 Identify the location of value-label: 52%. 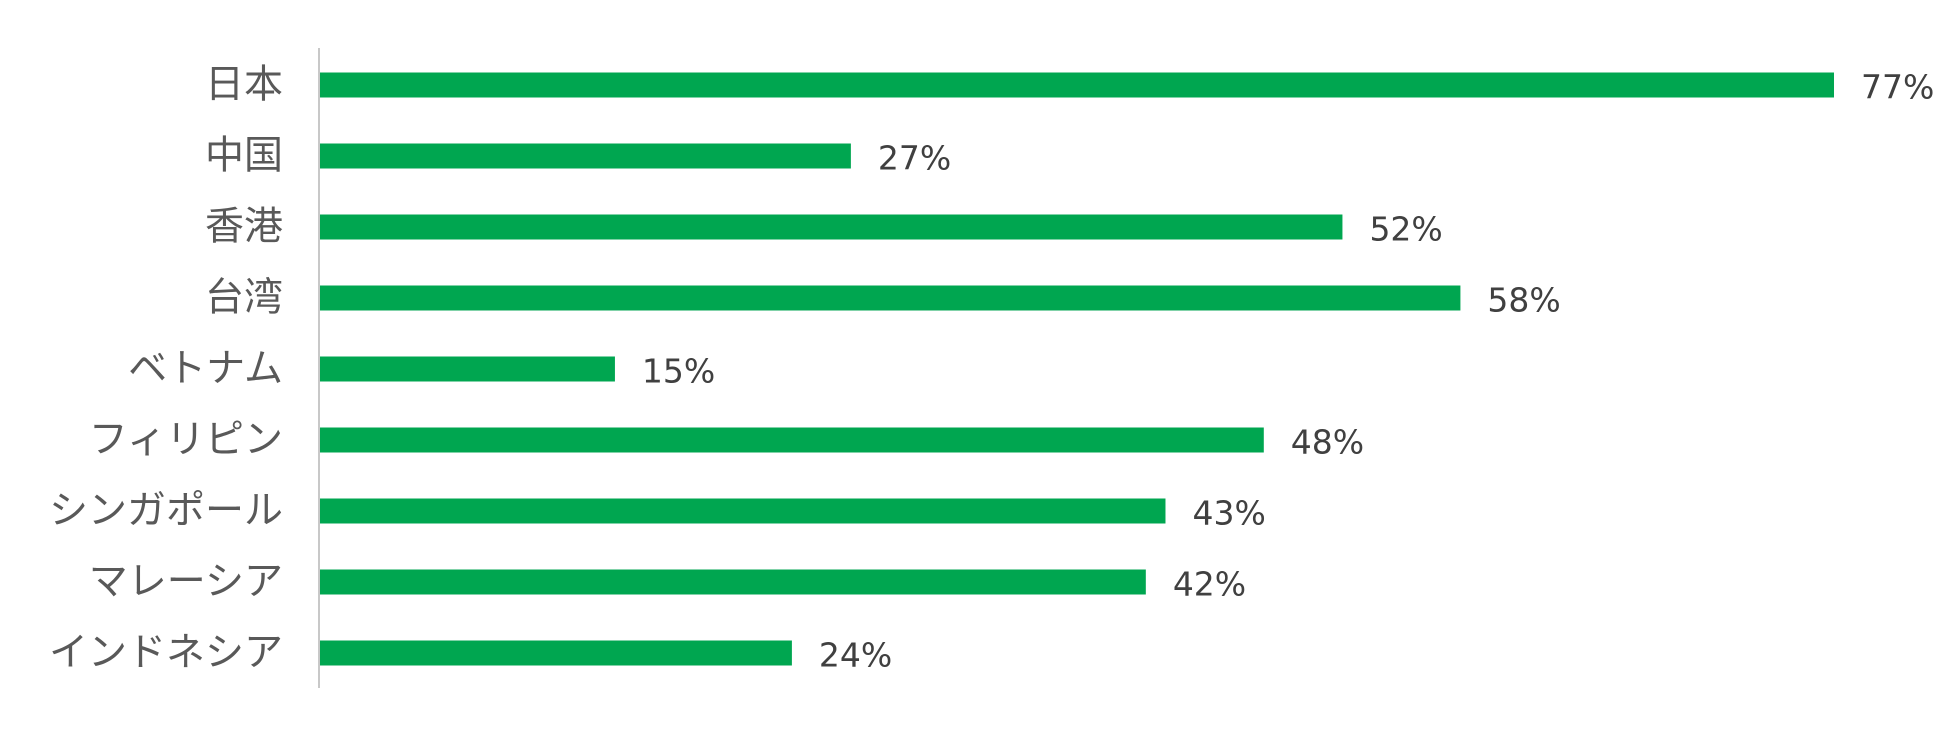
(1405, 229).